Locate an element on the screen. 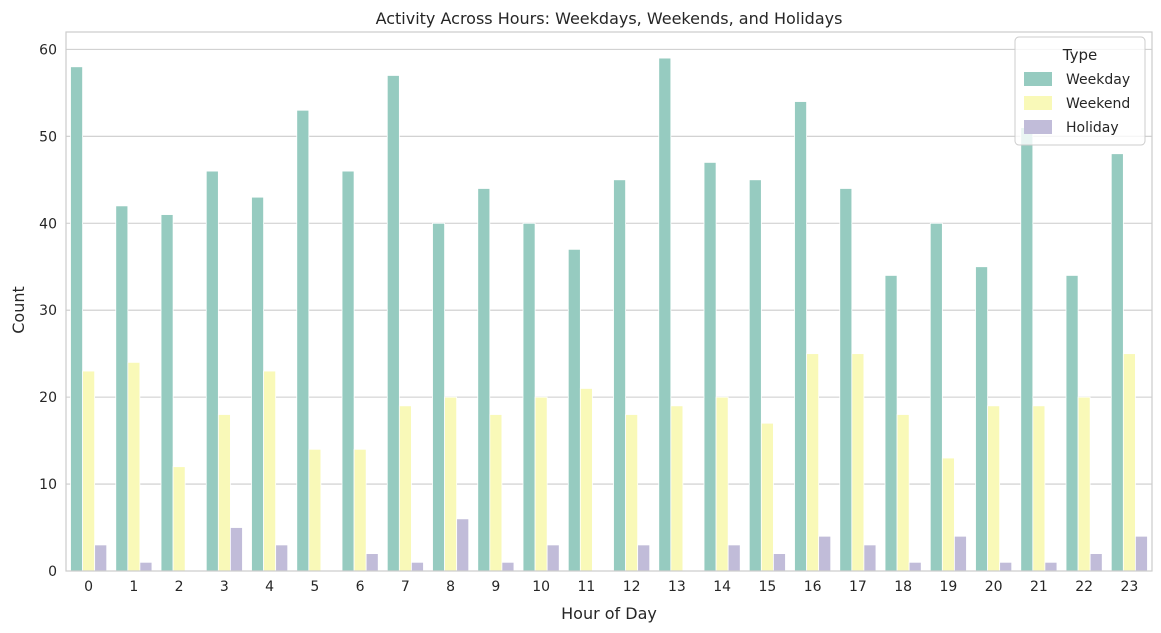 The width and height of the screenshot is (1161, 633). x-tick-label: 6 is located at coordinates (360, 587).